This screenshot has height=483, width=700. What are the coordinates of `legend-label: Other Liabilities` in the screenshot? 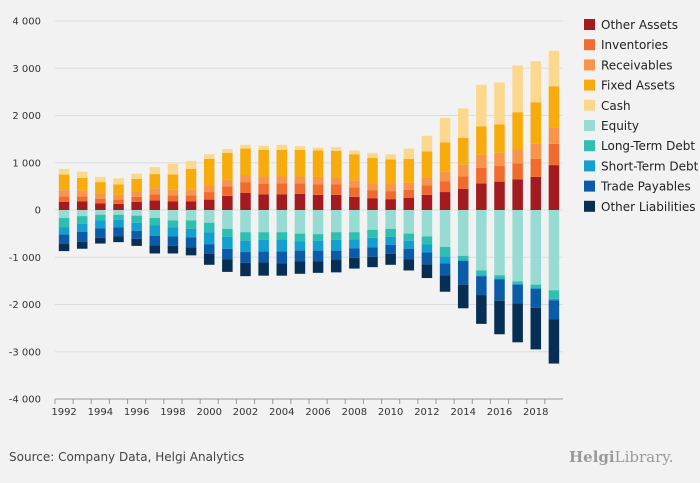 It's located at (648, 207).